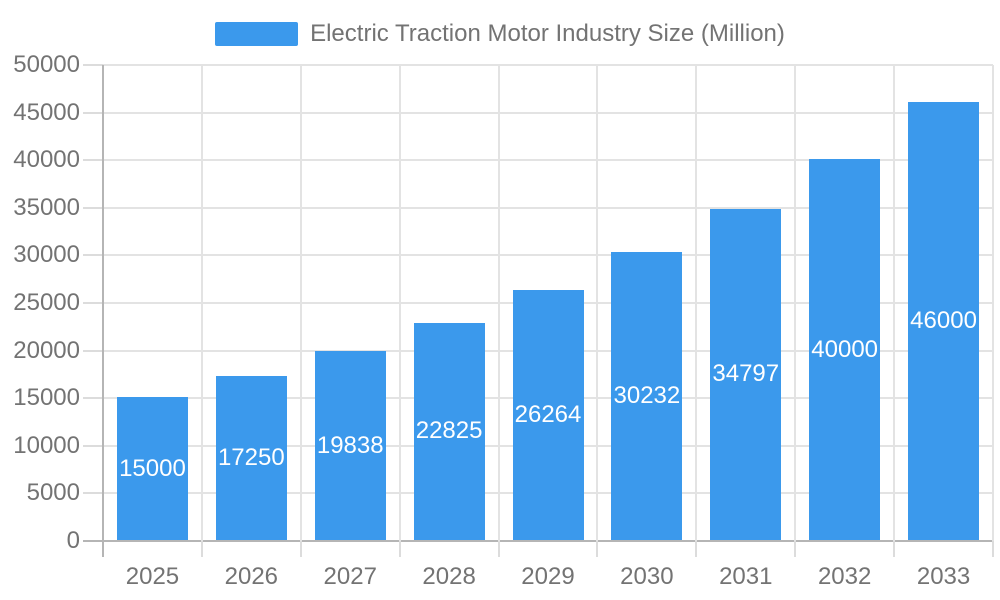 This screenshot has height=600, width=1000. I want to click on bar-2026: 17250, so click(251, 457).